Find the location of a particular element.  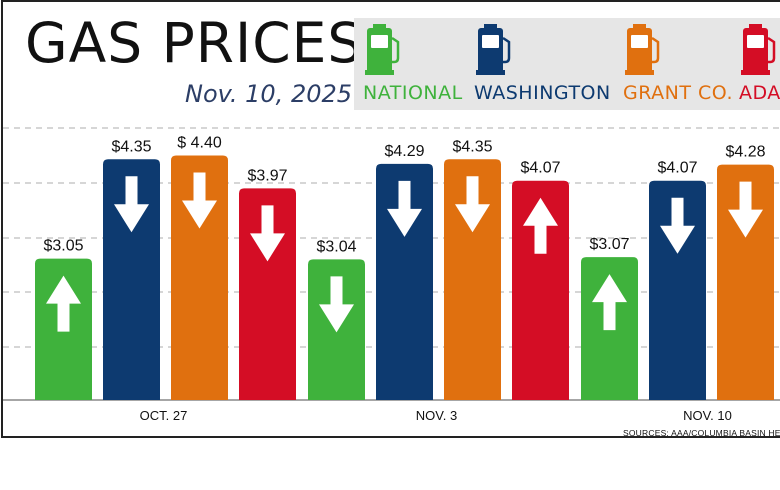

data-label: $4.29 is located at coordinates (404, 151).